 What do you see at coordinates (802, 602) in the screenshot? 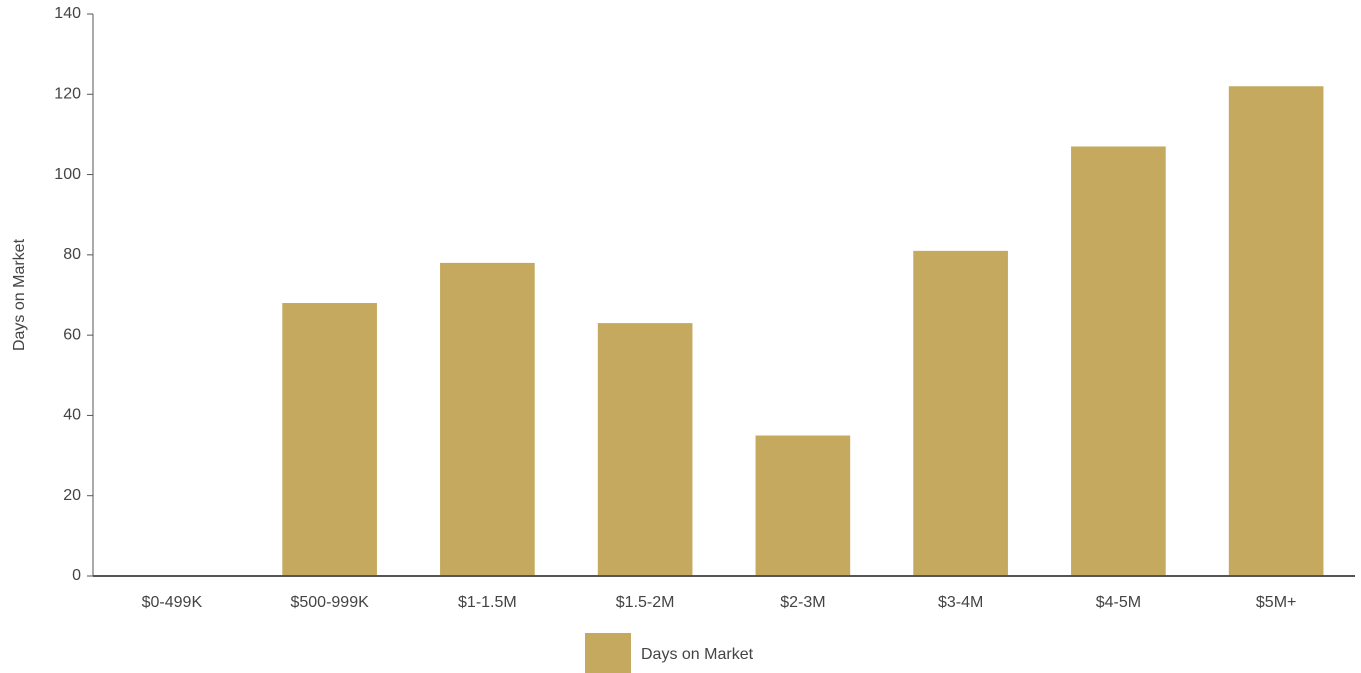
I see `x-tick-label: $2-3M` at bounding box center [802, 602].